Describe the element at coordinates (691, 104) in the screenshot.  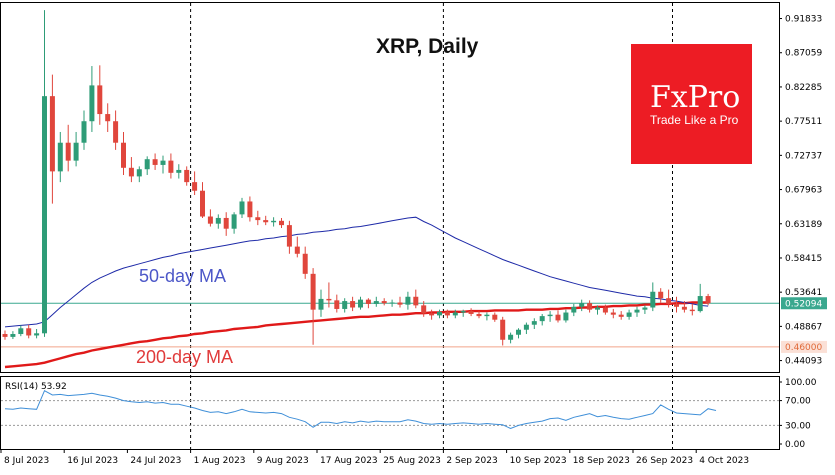
I see `logo-background` at that location.